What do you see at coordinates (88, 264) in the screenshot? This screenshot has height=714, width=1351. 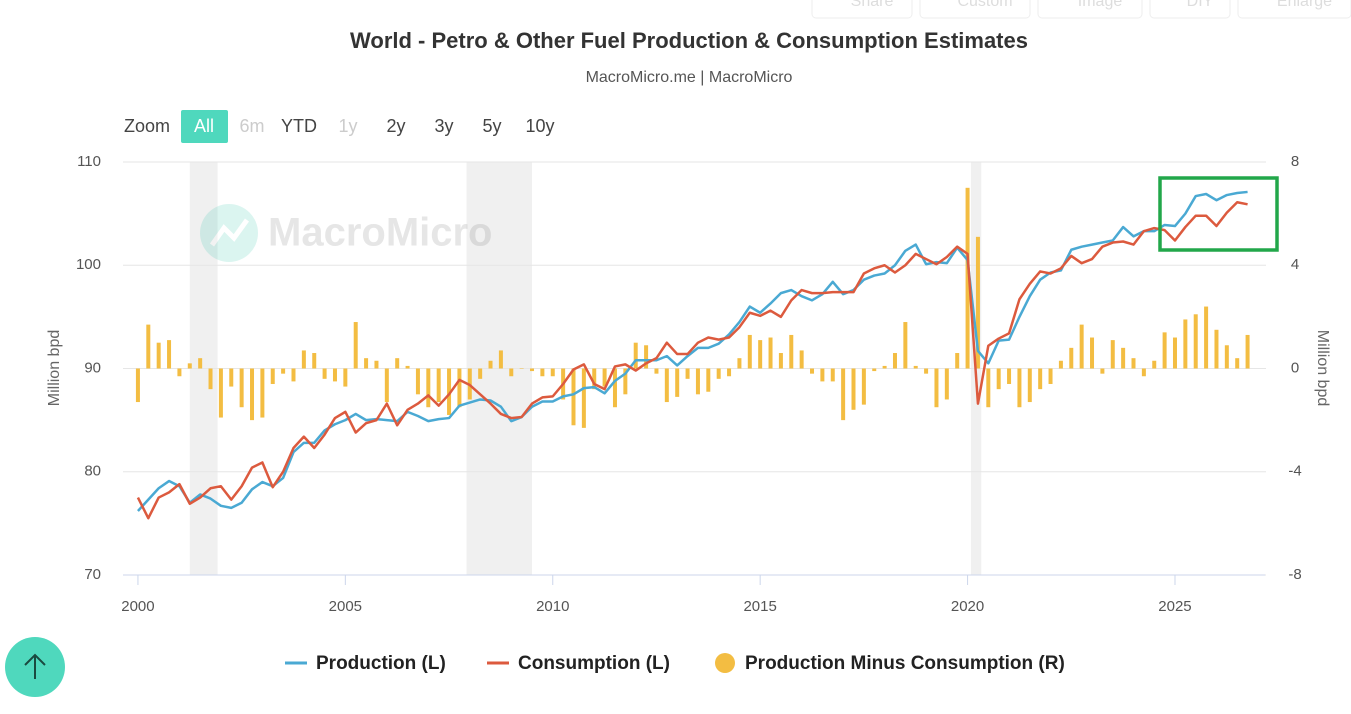 I see `y-tick-label: 100` at bounding box center [88, 264].